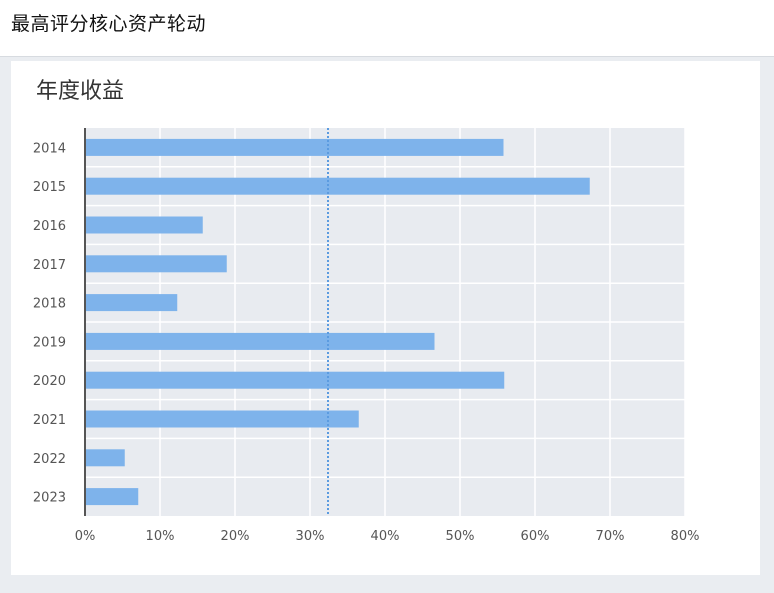  I want to click on x-tick-label: 80%, so click(685, 536).